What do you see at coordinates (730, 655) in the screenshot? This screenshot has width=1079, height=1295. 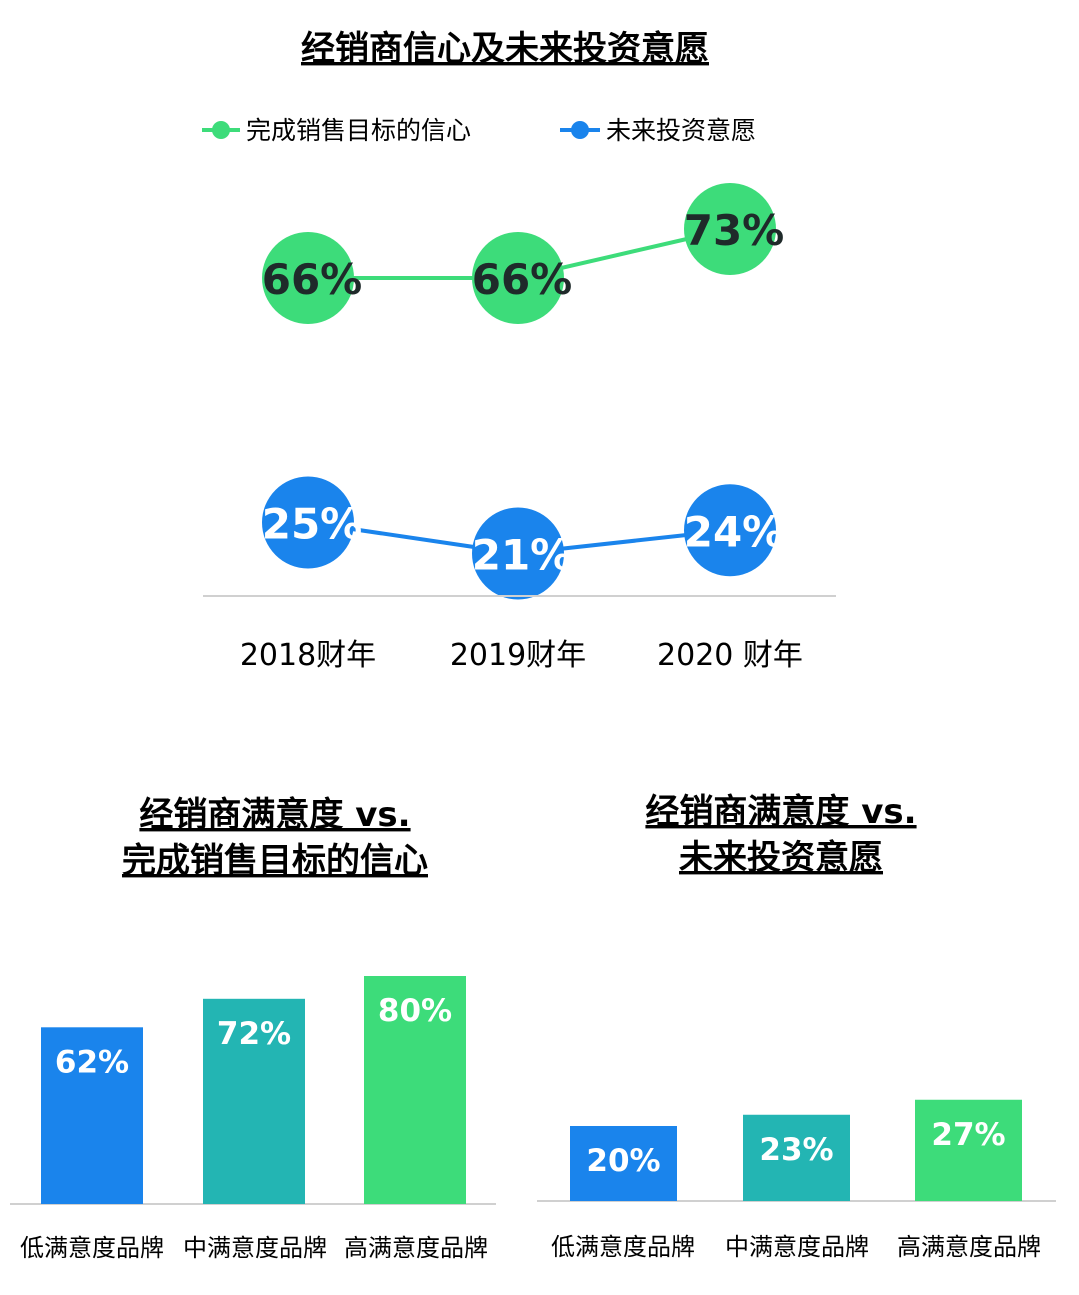 I see `x-tick-label: 2020 财年` at bounding box center [730, 655].